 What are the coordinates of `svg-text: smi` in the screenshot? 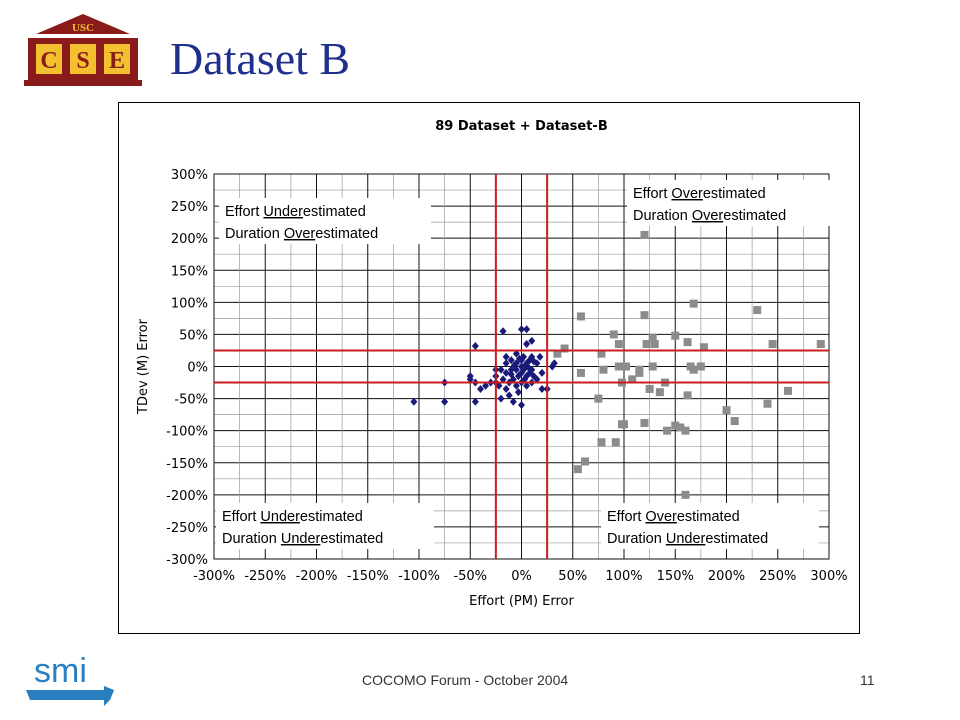 It's located at (60, 671).